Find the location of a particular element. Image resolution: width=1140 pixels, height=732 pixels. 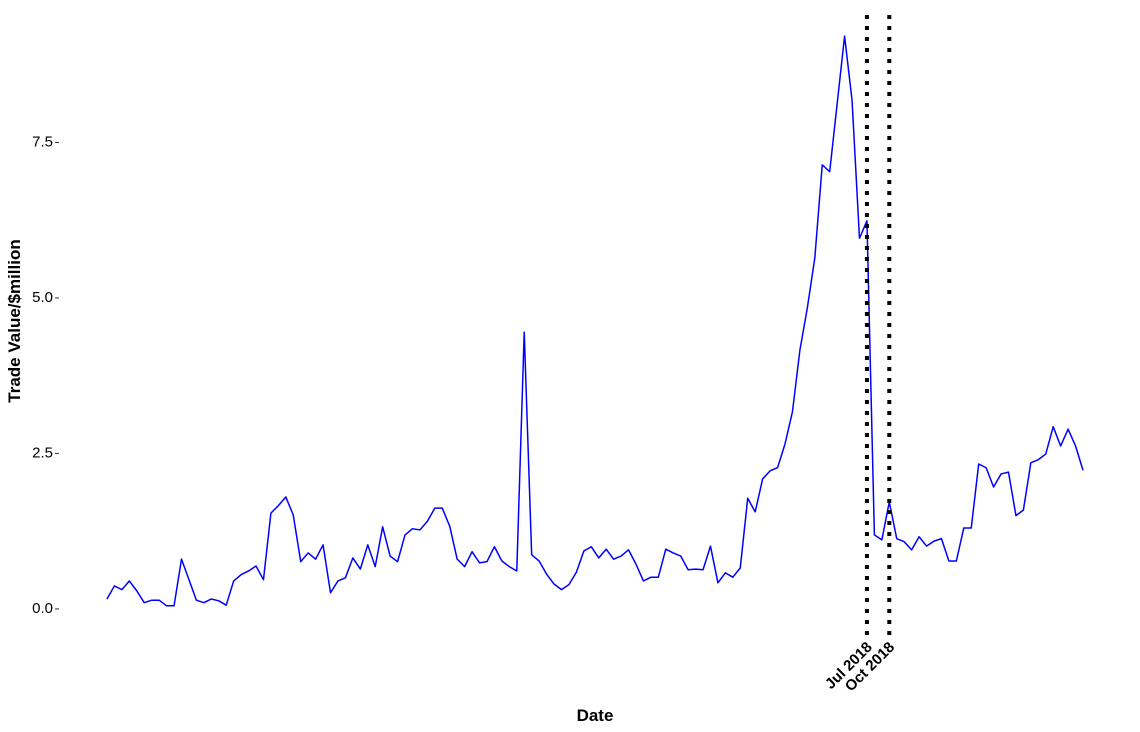

y-axis-title: Trade Value/$million is located at coordinates (14, 320).